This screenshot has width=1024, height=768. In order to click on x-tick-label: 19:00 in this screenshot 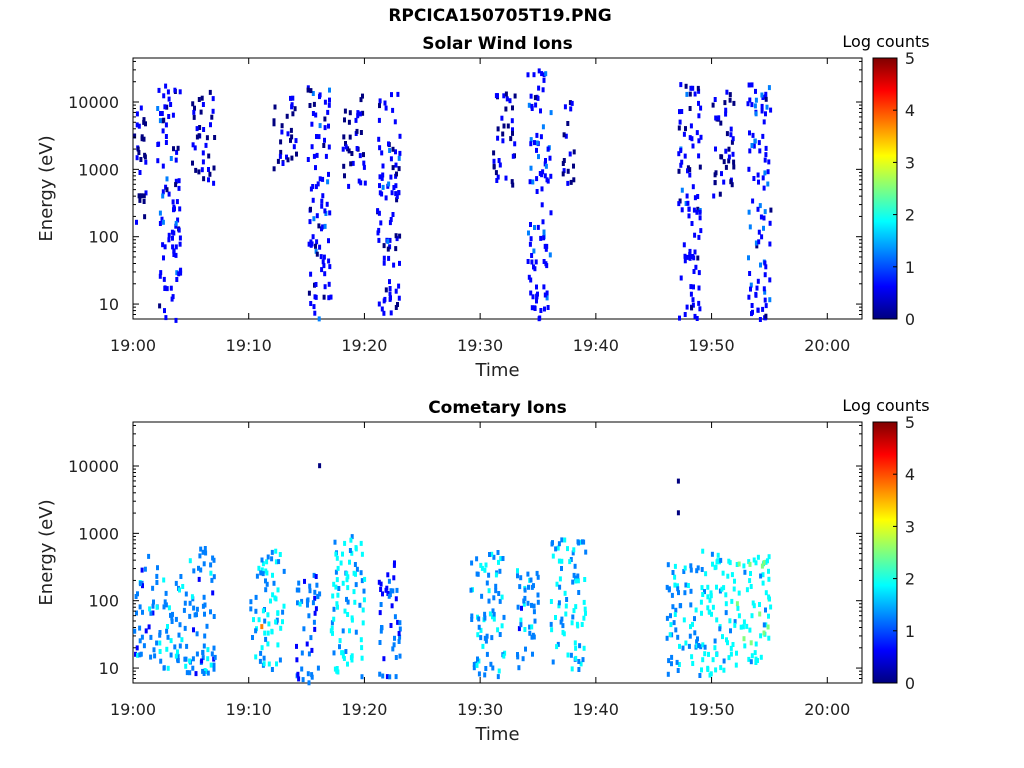, I will do `click(133, 709)`.